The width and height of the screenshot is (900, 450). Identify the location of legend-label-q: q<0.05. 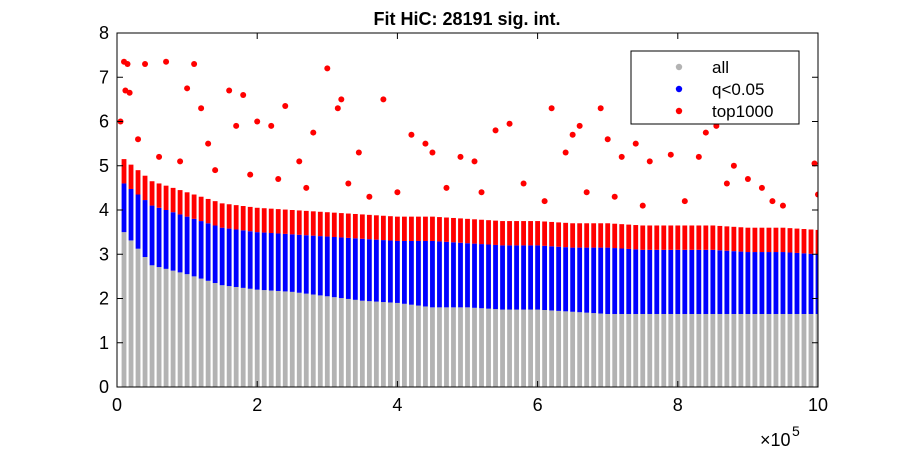
(738, 89).